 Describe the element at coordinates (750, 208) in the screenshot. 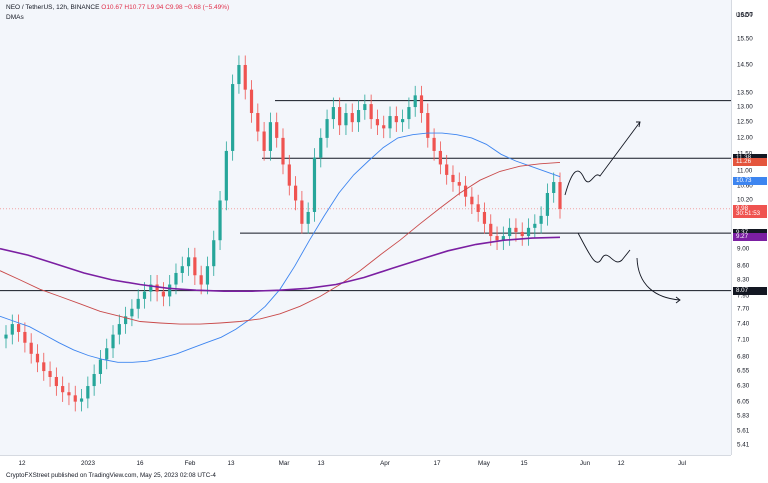

I see `price-tag: 9.98` at that location.